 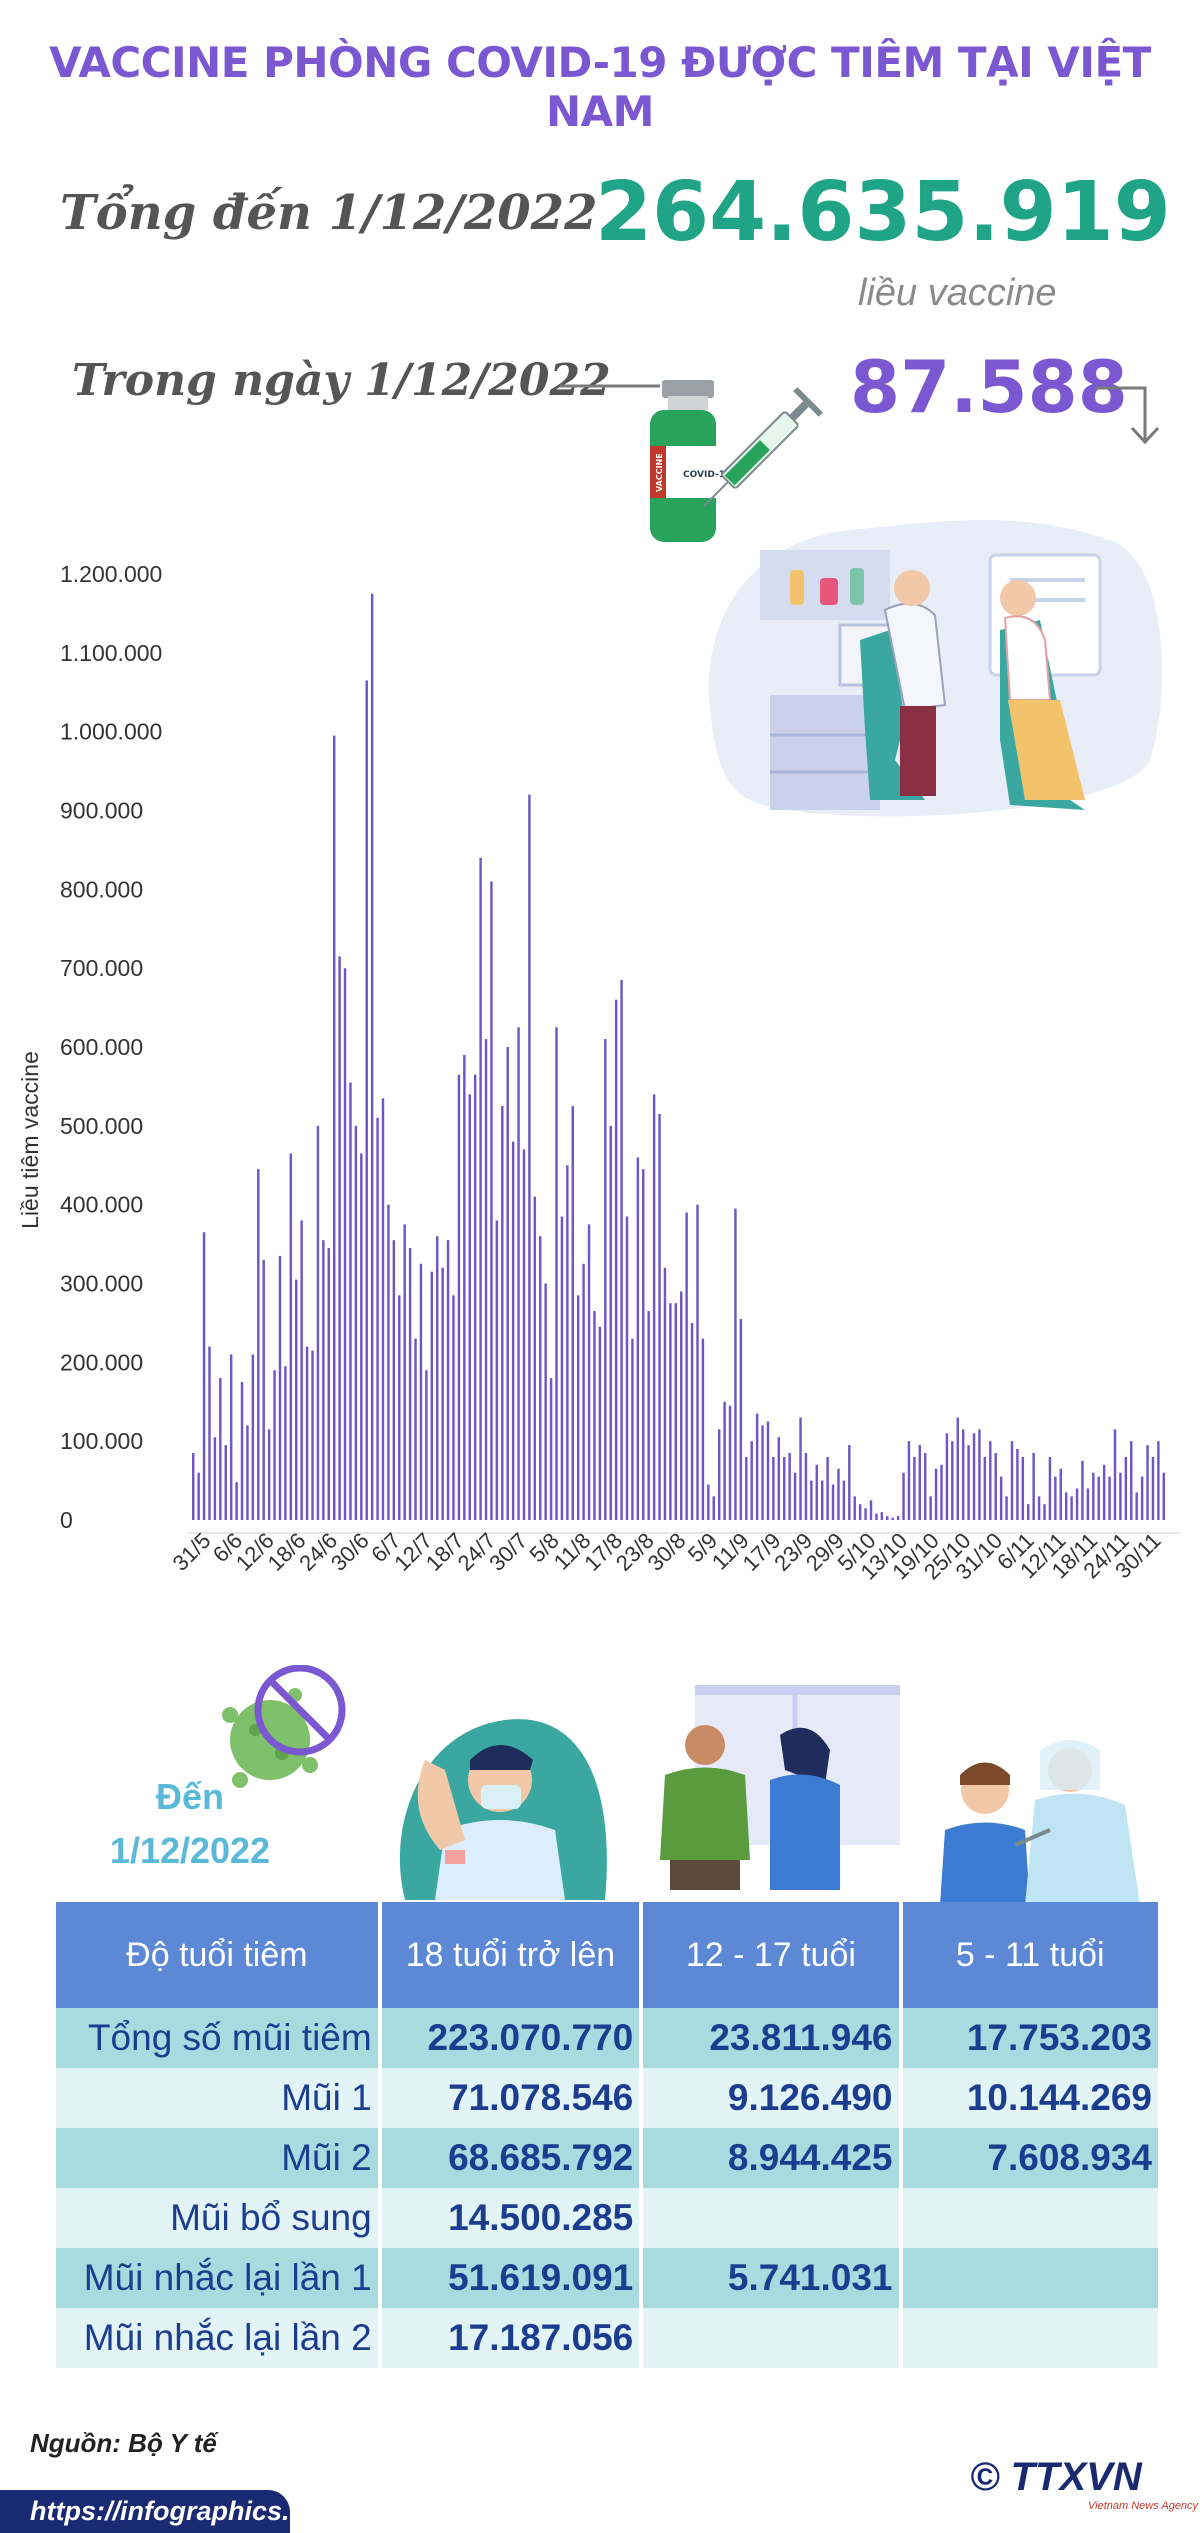 What do you see at coordinates (217, 2218) in the screenshot?
I see `row-label: Mũi bổ sung` at bounding box center [217, 2218].